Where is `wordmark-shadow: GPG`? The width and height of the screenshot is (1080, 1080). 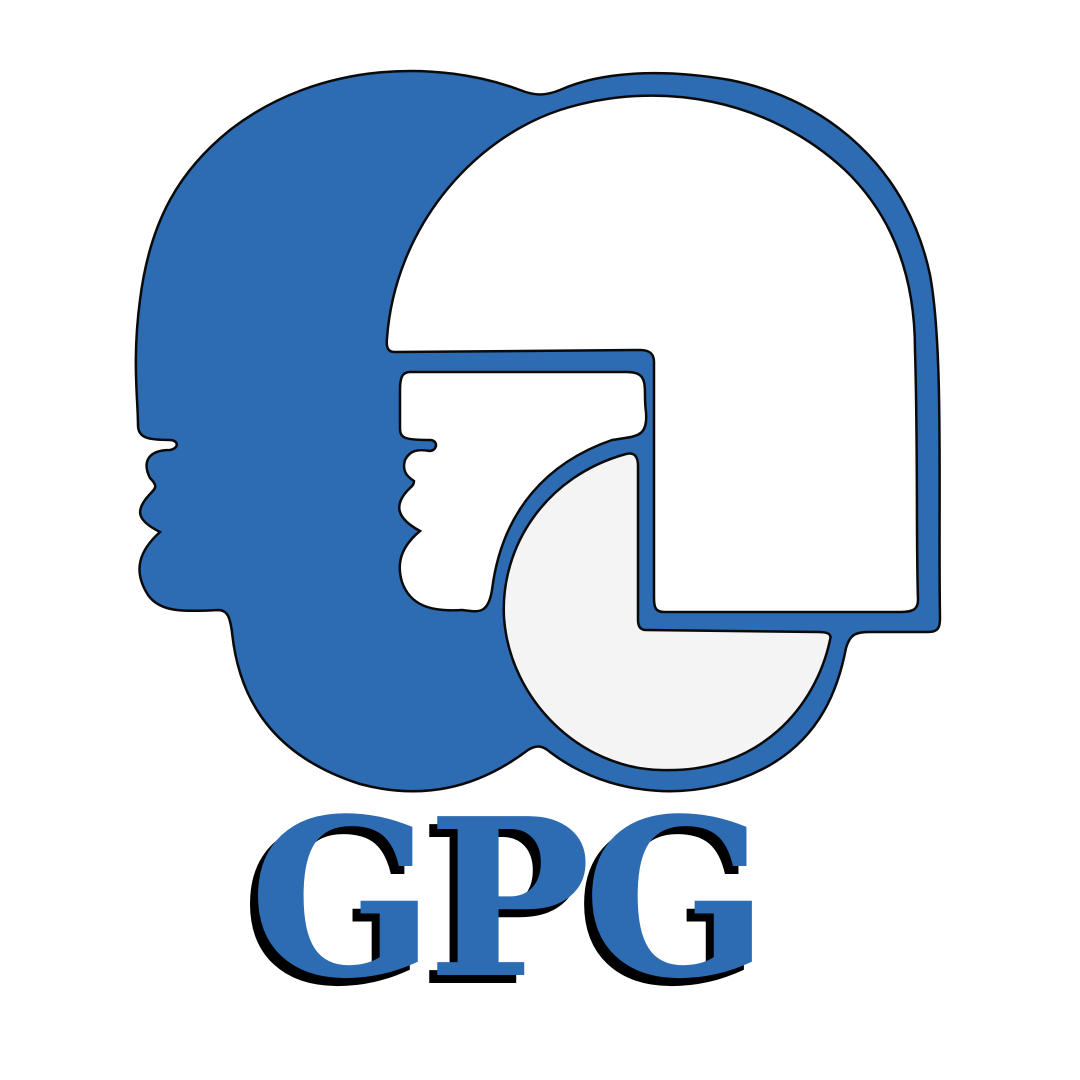 wordmark-shadow: GPG is located at coordinates (497, 907).